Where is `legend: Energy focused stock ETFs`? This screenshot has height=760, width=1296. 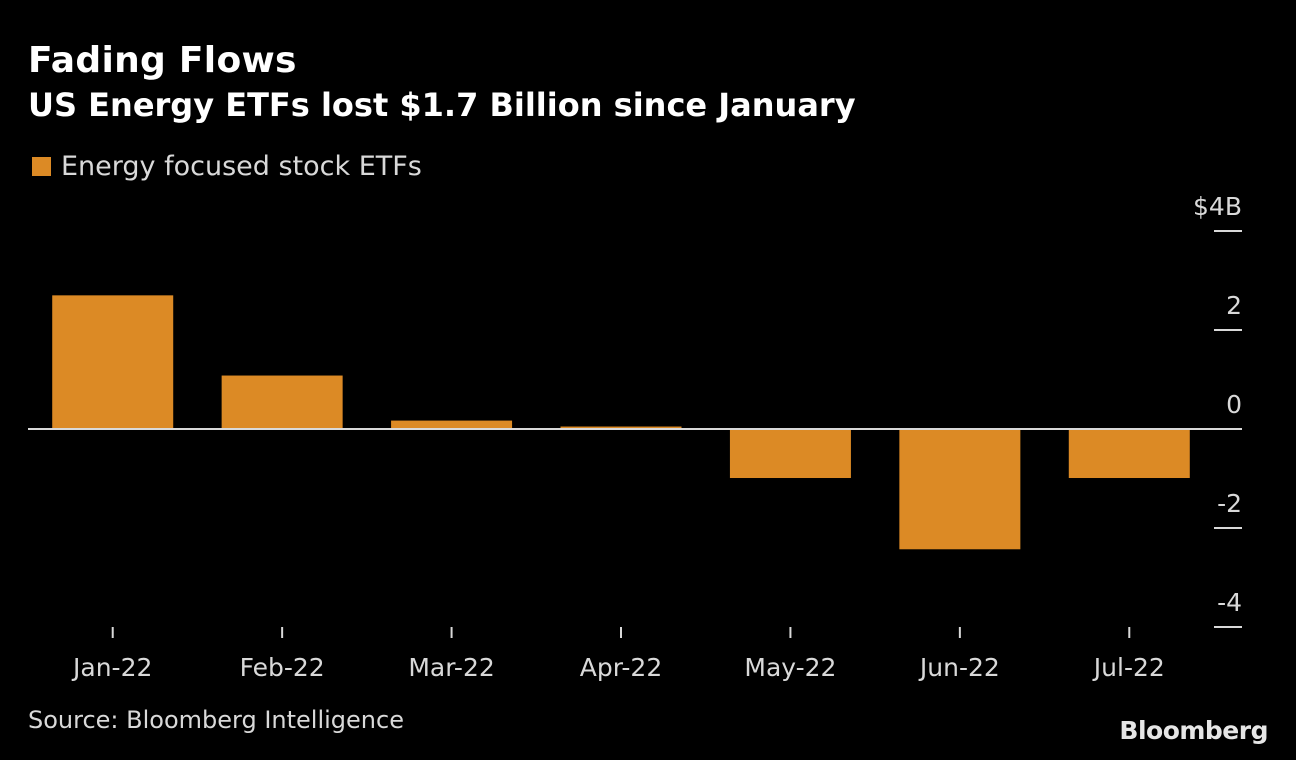
legend: Energy focused stock ETFs is located at coordinates (227, 166).